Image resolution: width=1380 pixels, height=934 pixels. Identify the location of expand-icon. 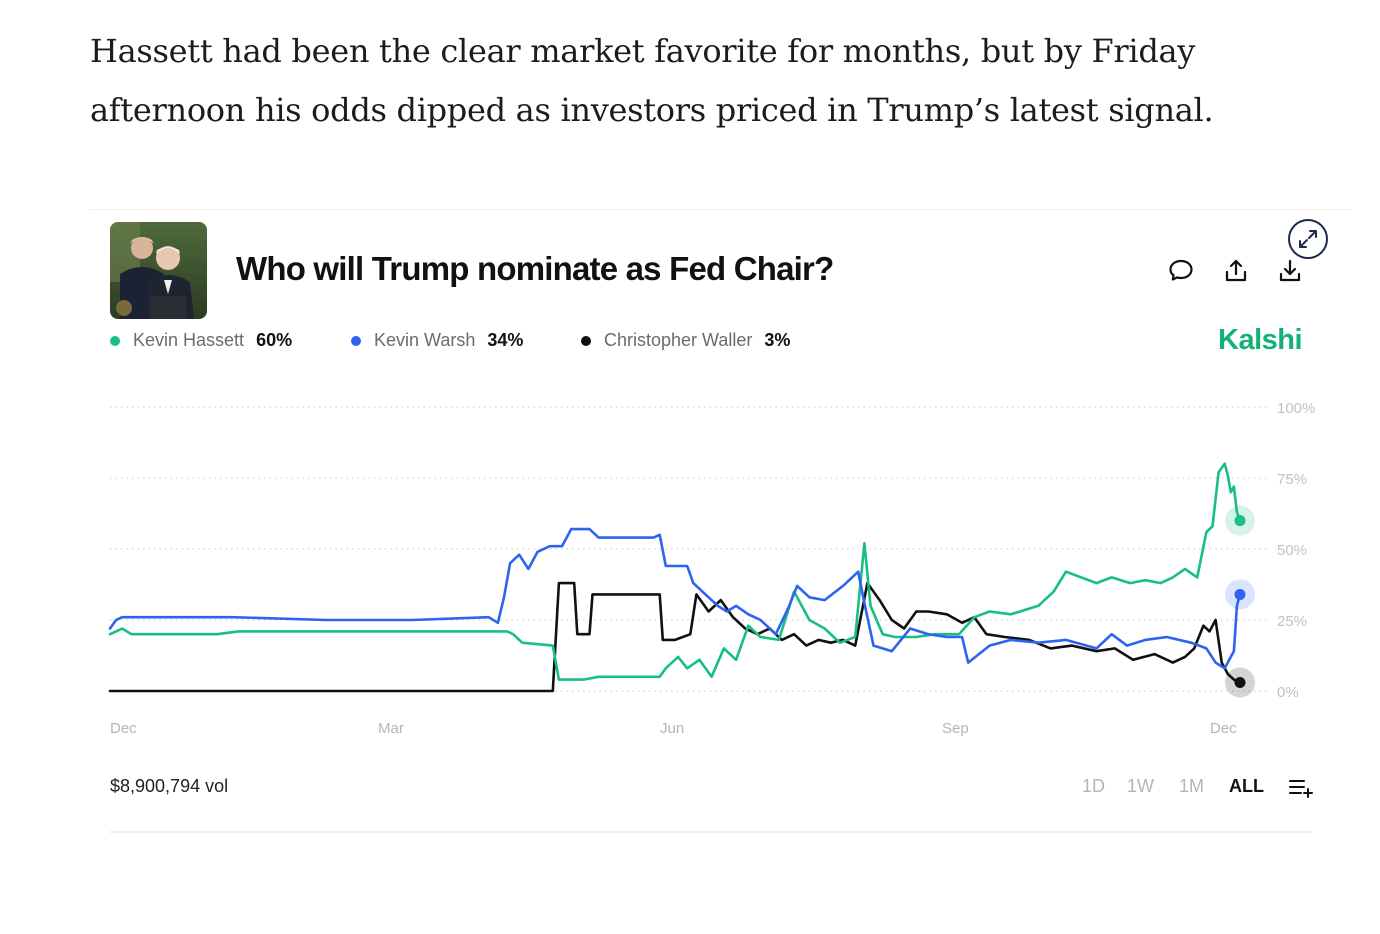
(1308, 239).